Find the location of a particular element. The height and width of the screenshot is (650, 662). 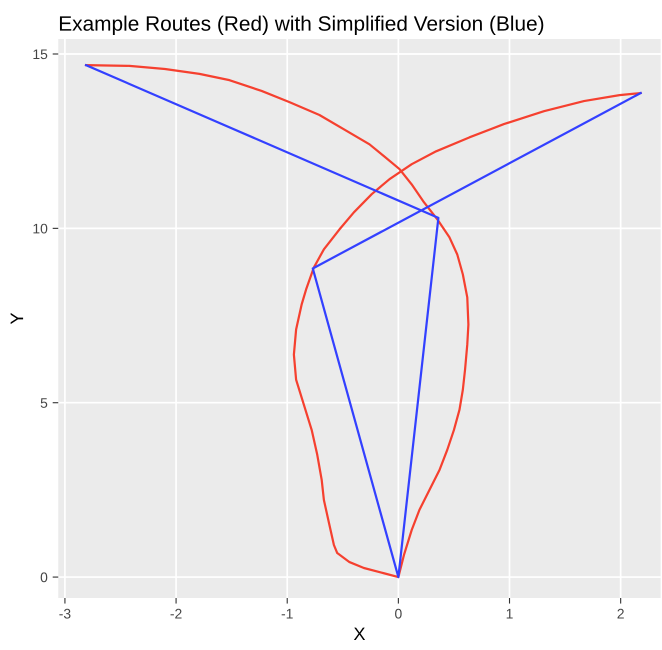

x-tick-label: -1 is located at coordinates (287, 613).